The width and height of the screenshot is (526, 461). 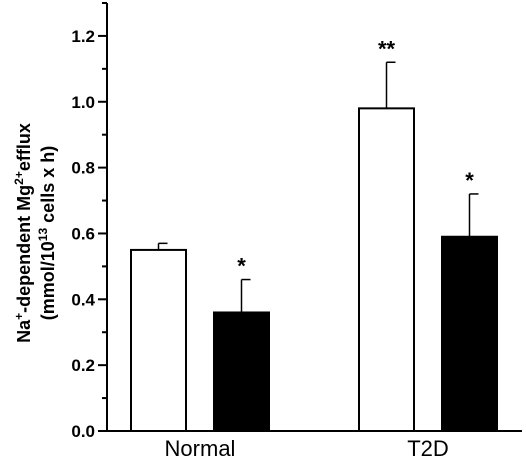 I want to click on y-tick-label-4: 0.8, so click(x=83, y=168).